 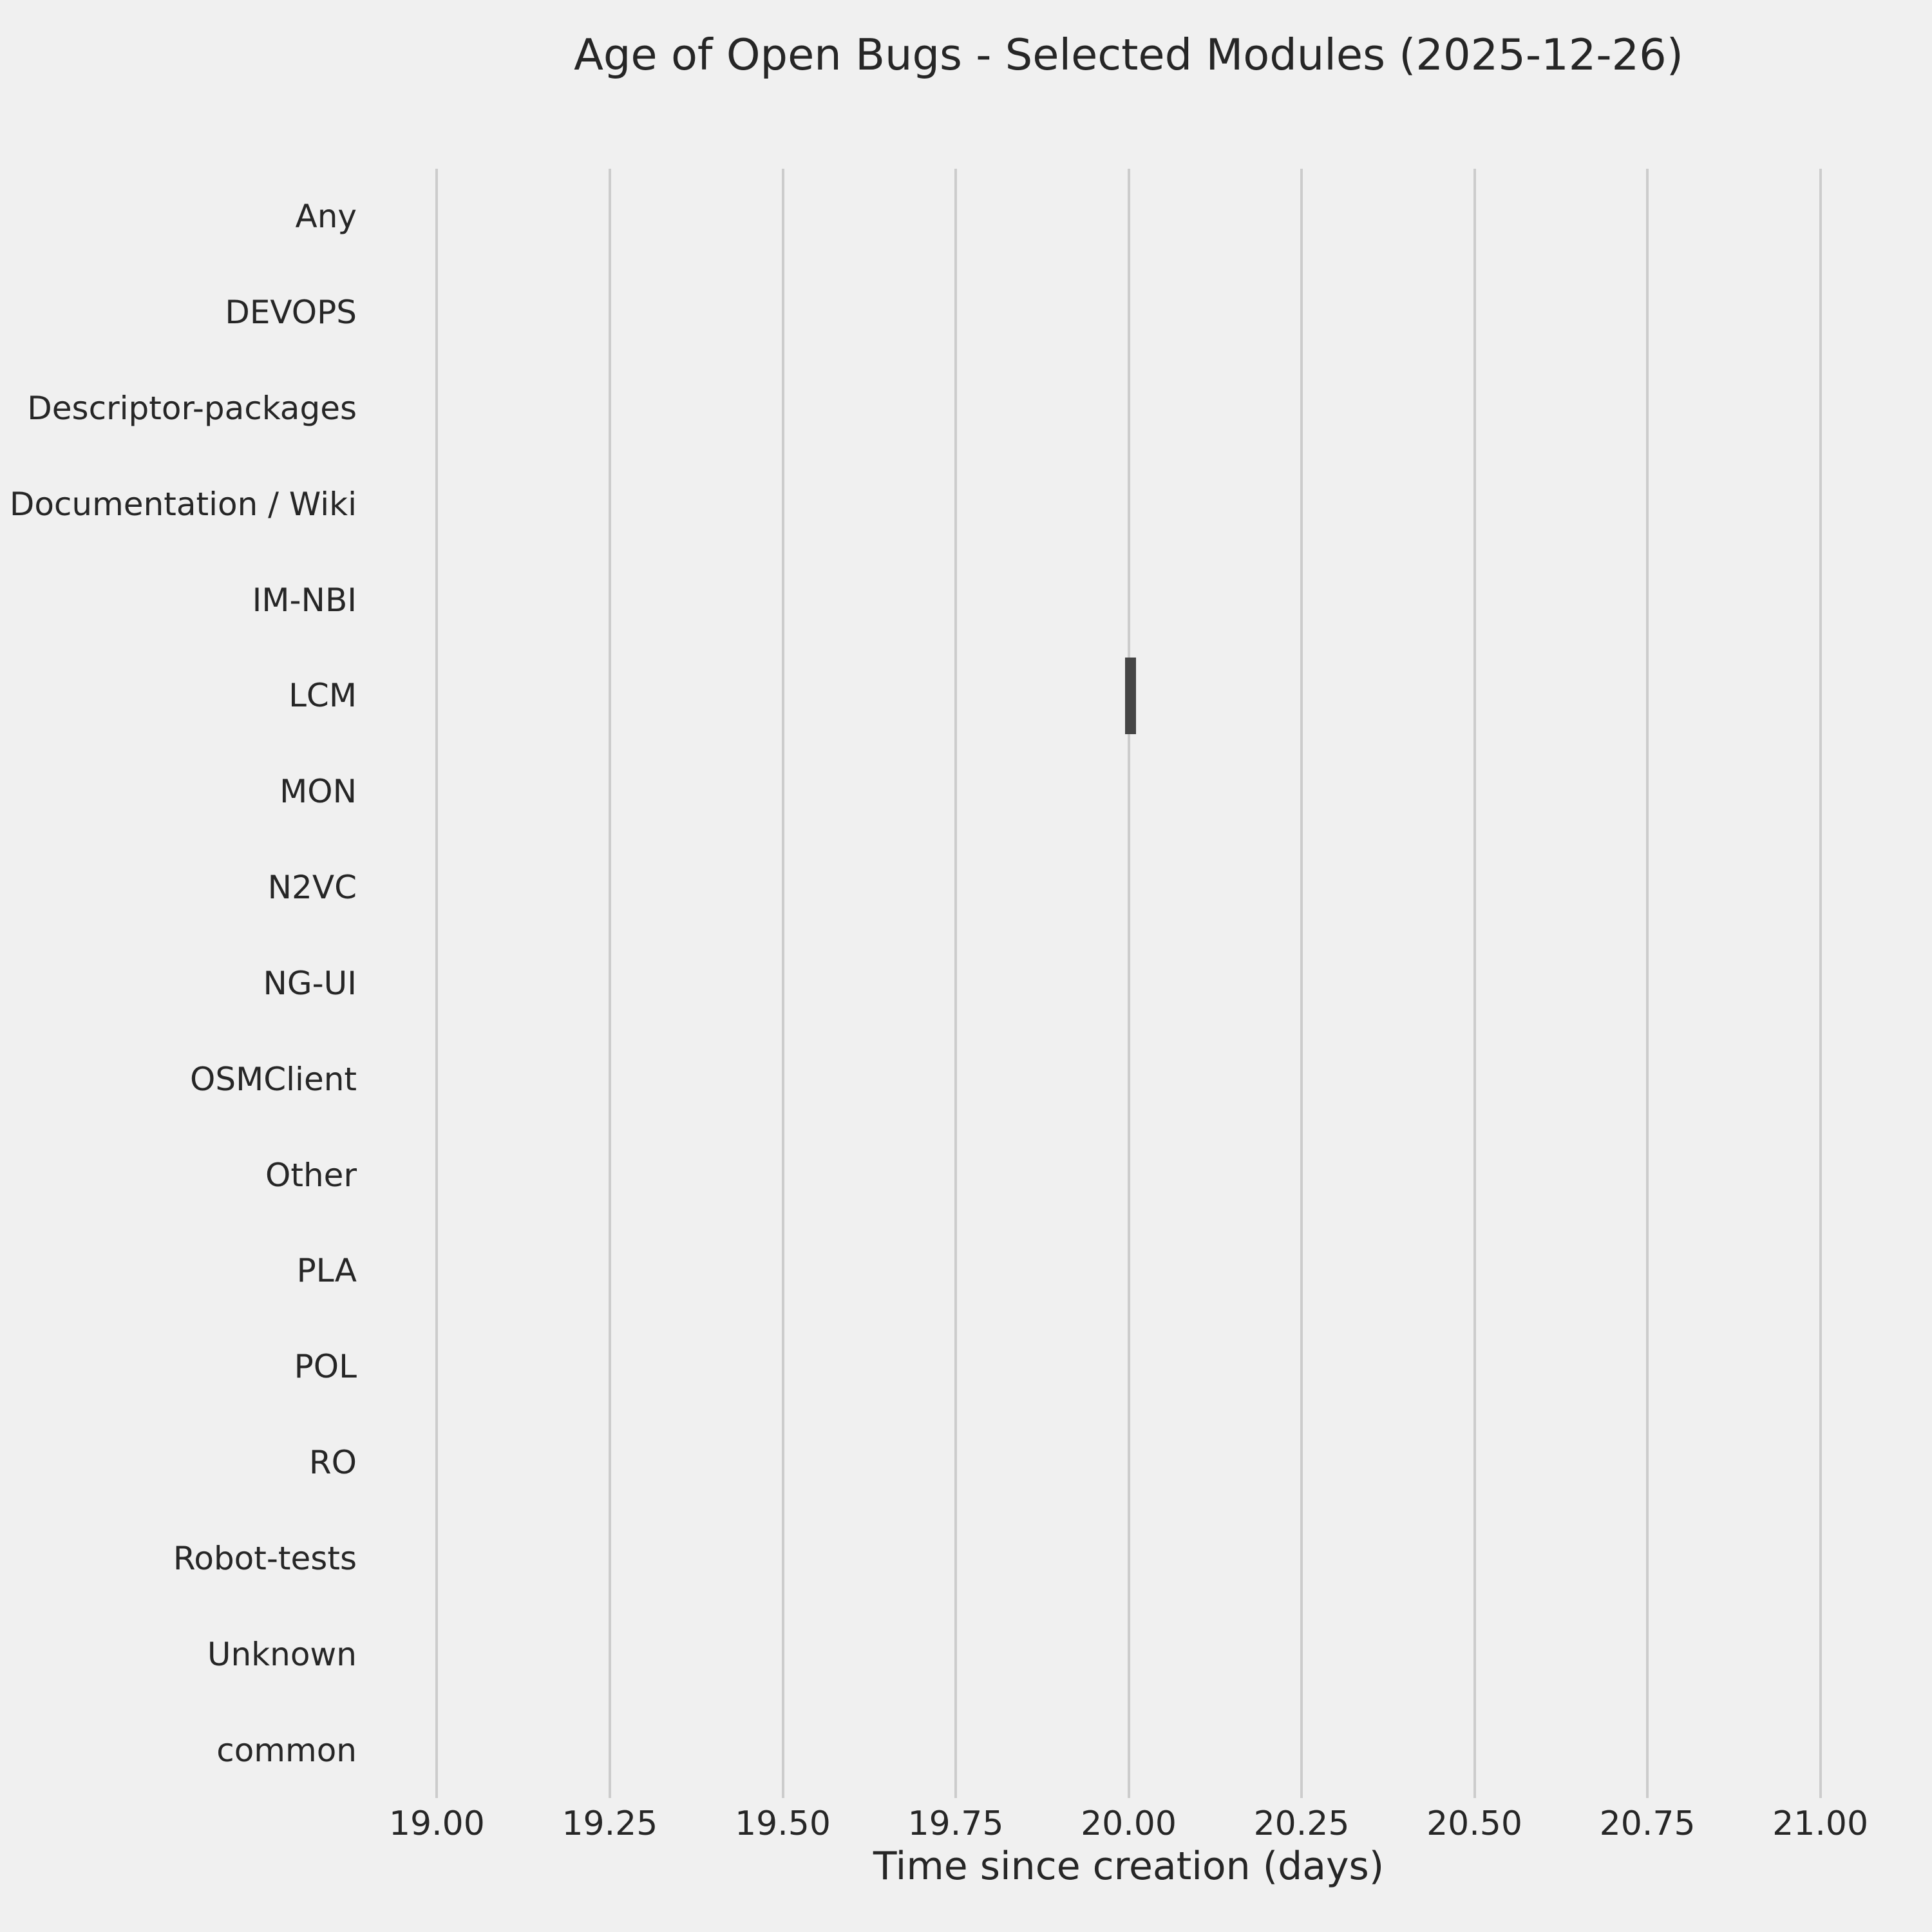 What do you see at coordinates (1129, 1867) in the screenshot?
I see `x-axis-label: Time since creation (days)` at bounding box center [1129, 1867].